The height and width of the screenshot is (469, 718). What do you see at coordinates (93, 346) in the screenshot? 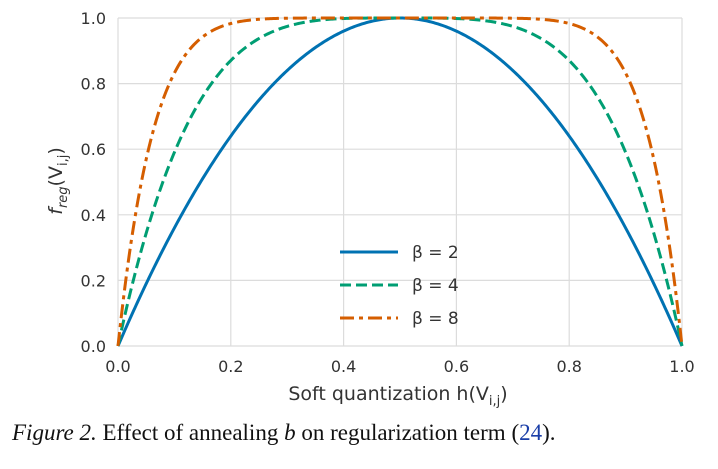
I see `y-tick-label: 0.0` at bounding box center [93, 346].